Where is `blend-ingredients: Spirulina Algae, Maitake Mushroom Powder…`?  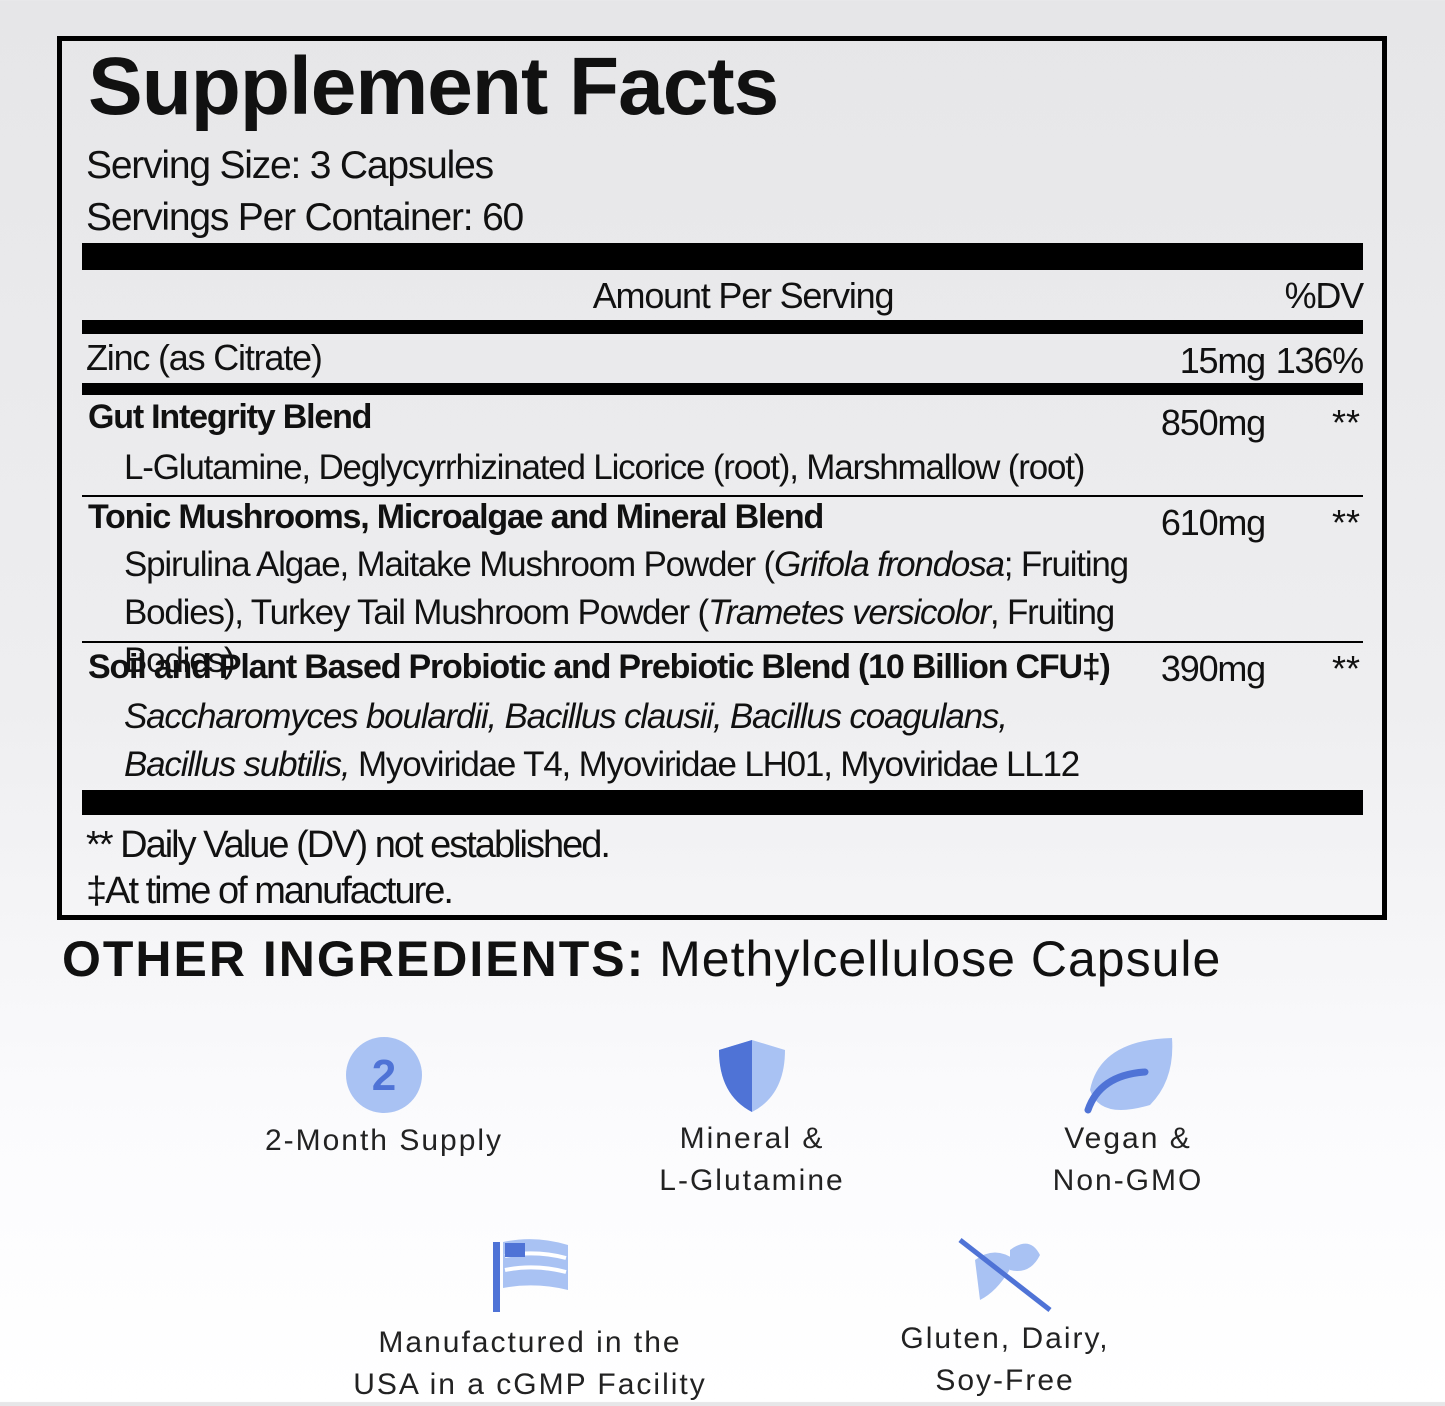
blend-ingredients: Spirulina Algae, Maitake Mushroom Powder… is located at coordinates (634, 613).